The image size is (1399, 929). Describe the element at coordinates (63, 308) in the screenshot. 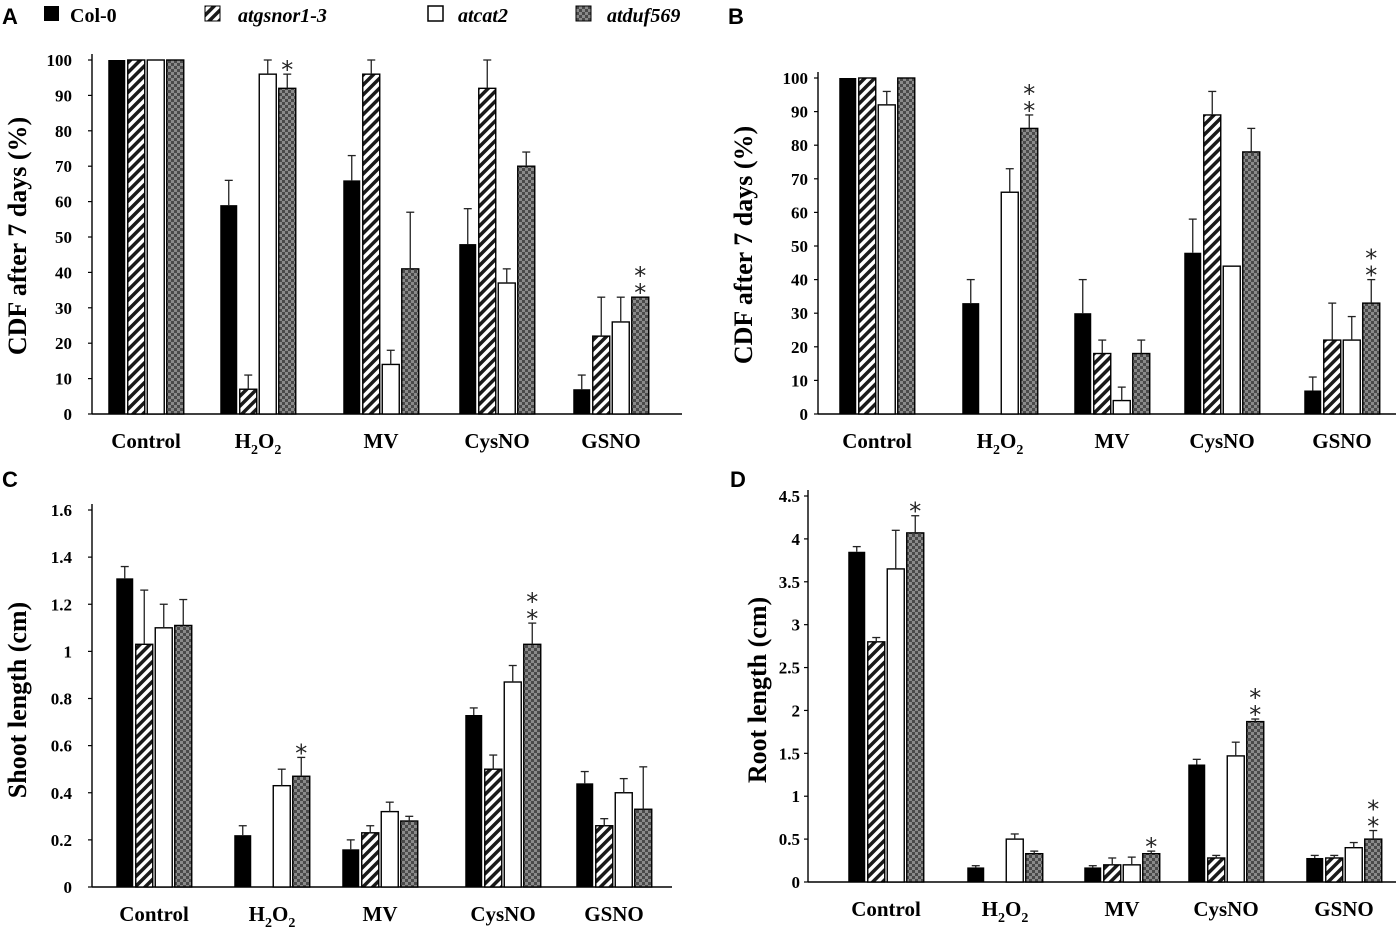

I see `y-tick-label-a: 30` at that location.